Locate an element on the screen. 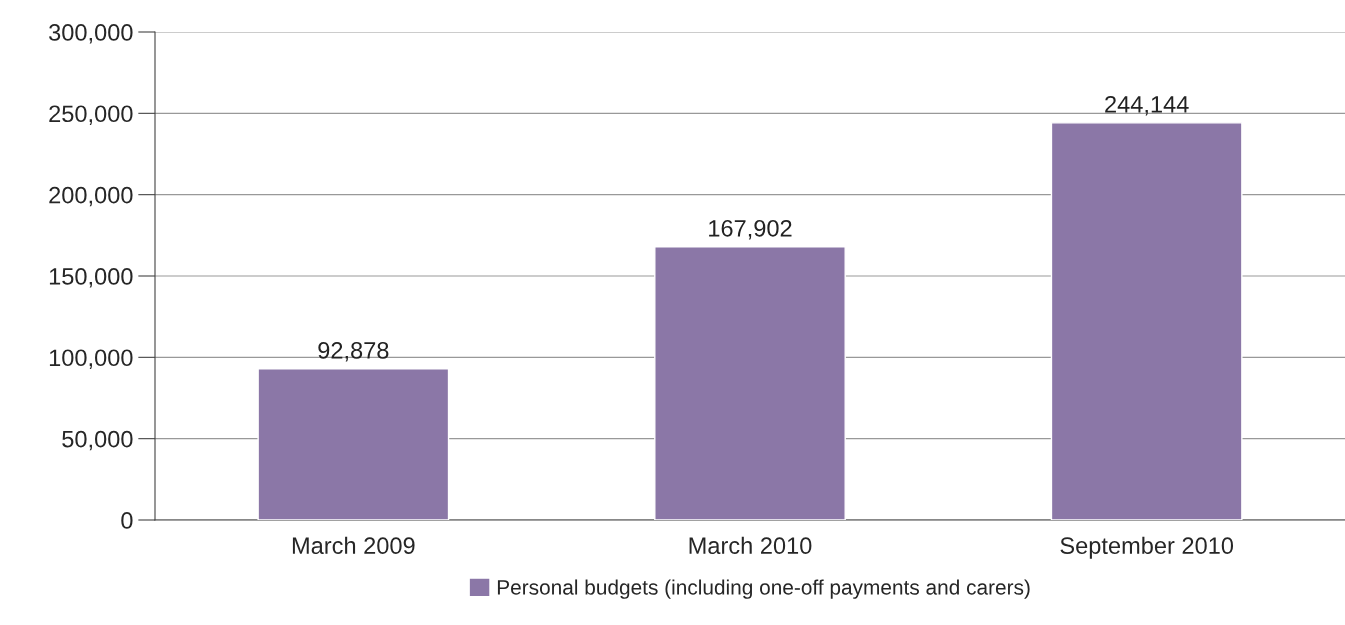  y-tick-label: 150,000 is located at coordinates (91, 278).